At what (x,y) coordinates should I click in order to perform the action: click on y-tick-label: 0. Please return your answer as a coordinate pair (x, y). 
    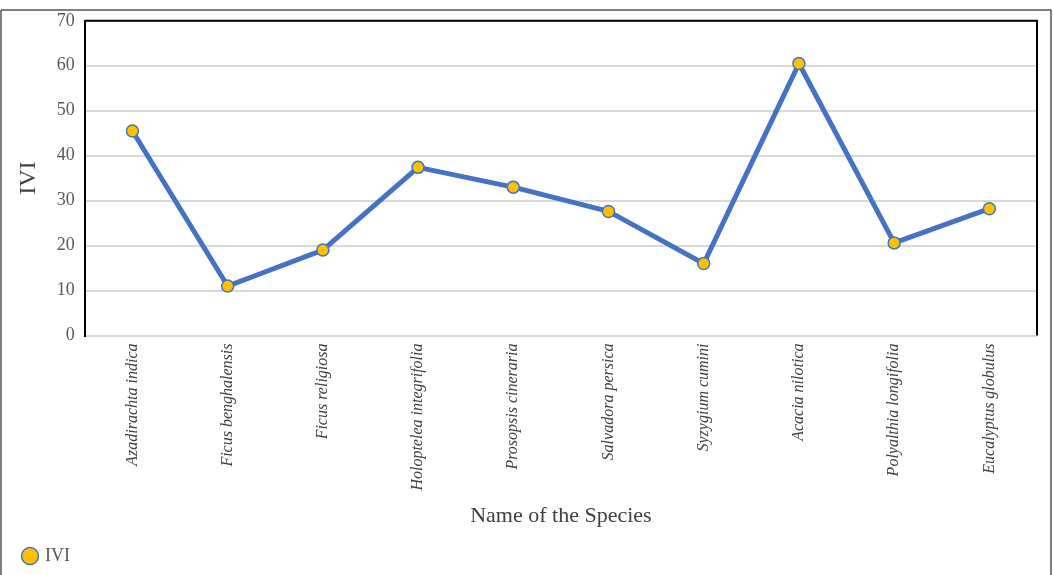
    Looking at the image, I should click on (70, 334).